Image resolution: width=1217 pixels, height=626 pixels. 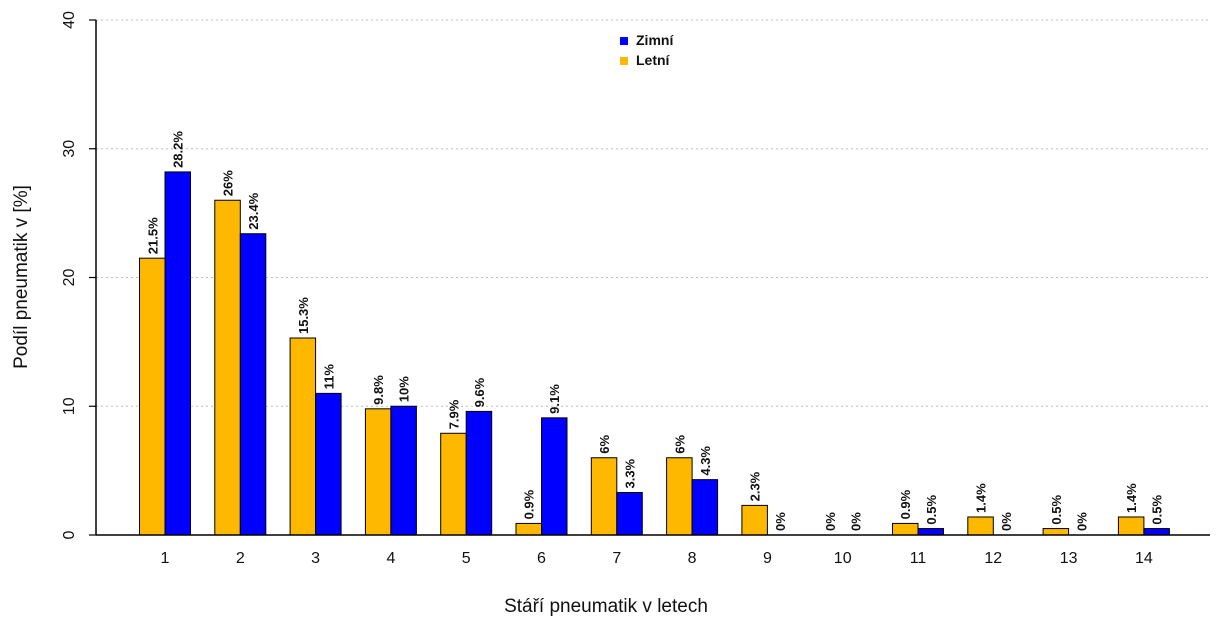 What do you see at coordinates (629, 514) in the screenshot?
I see `bar-Zimní-7` at bounding box center [629, 514].